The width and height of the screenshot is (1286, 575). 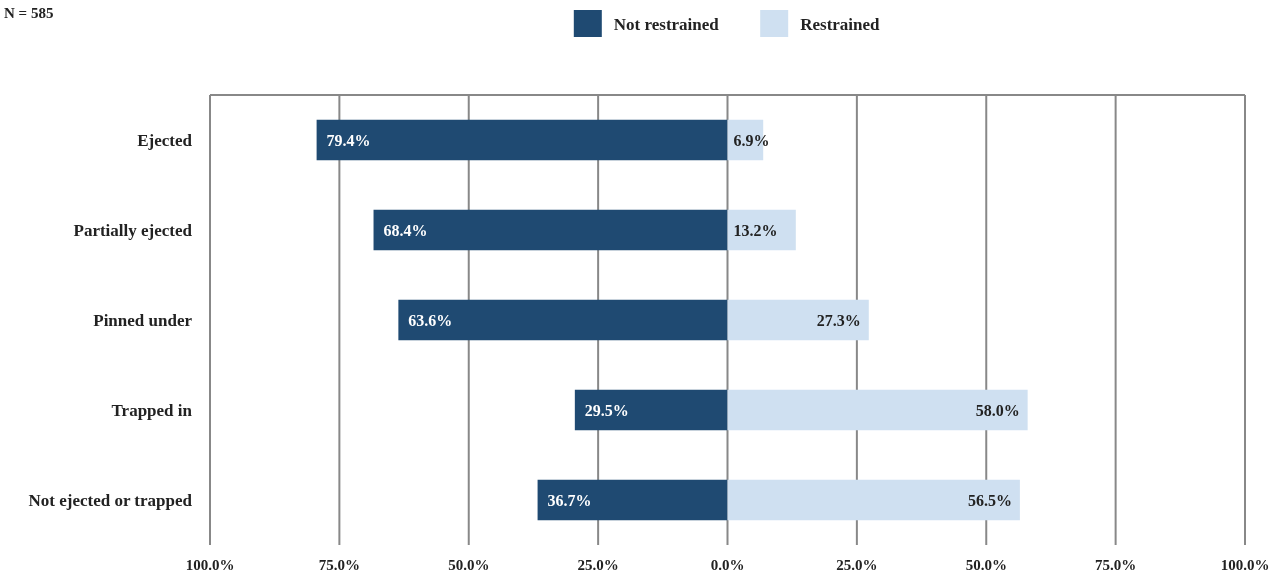 I want to click on y-tick-label: Ejected, so click(x=165, y=140).